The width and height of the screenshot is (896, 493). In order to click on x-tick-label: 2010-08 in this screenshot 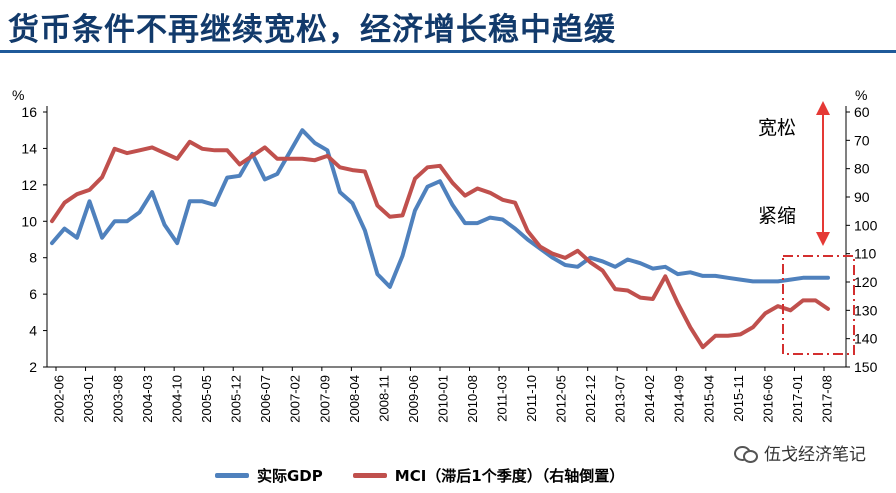, I will do `click(472, 399)`.